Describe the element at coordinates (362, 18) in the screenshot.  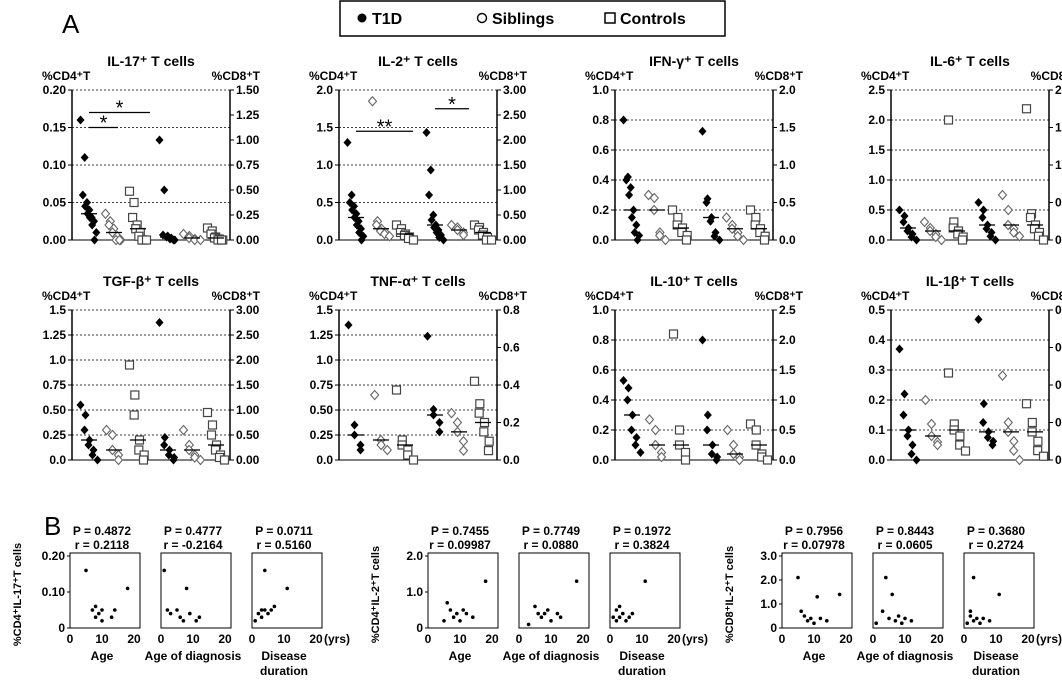
I see `legend-marker-t1d` at that location.